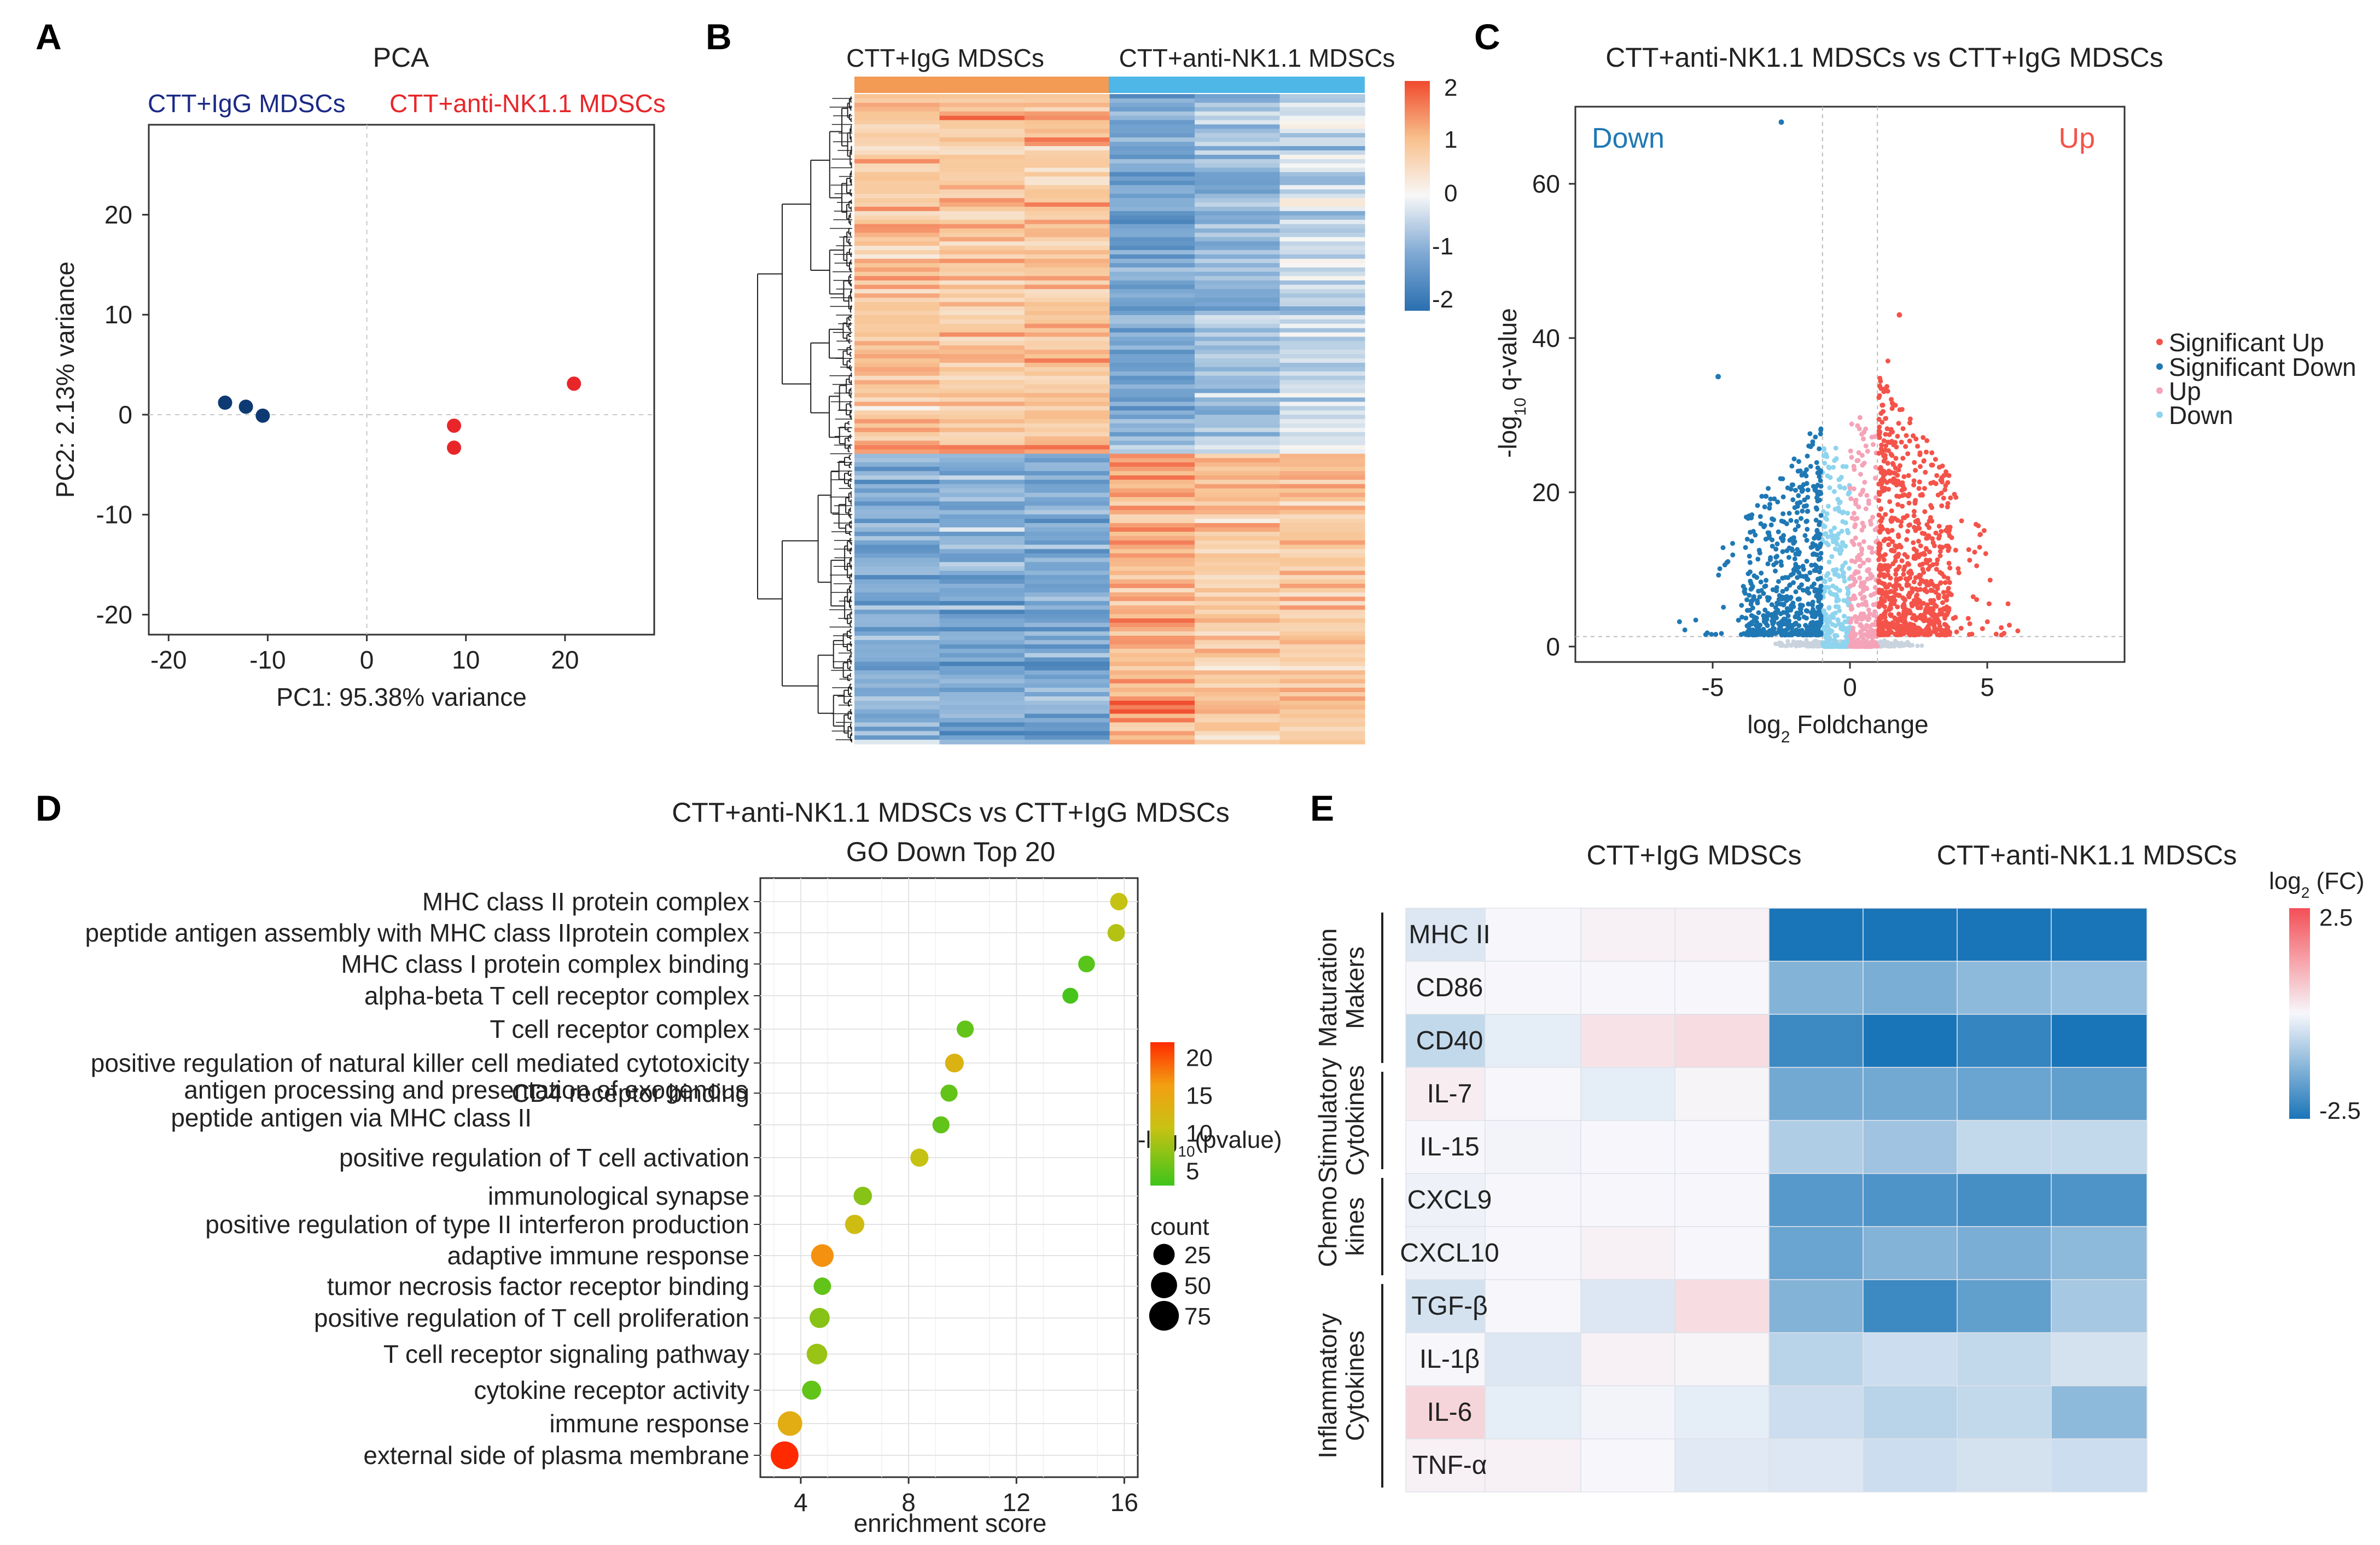 The width and height of the screenshot is (2380, 1545). Describe the element at coordinates (649, 1424) in the screenshot. I see `go-term-label: immune response` at that location.